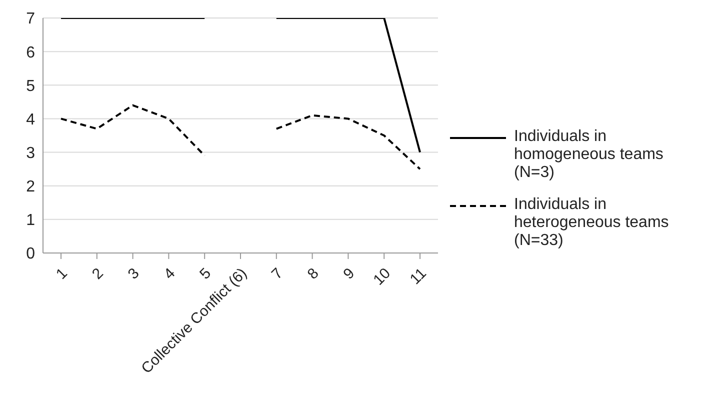 The image size is (702, 403). I want to click on x-tick-label: 3, so click(133, 273).